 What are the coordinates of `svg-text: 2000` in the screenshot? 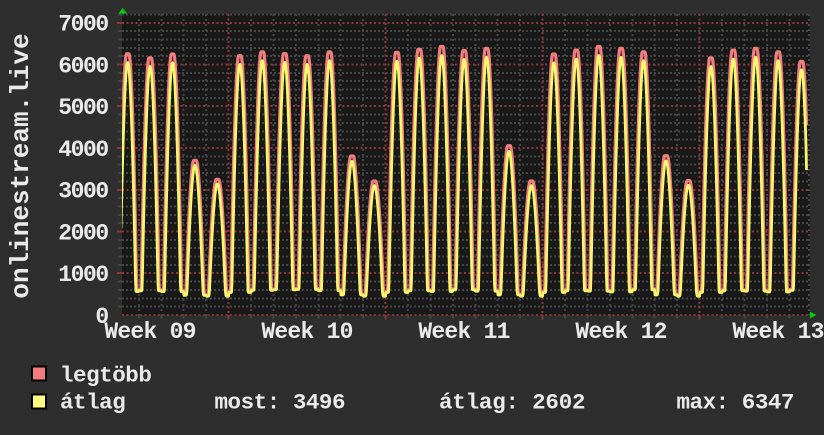 It's located at (83, 234).